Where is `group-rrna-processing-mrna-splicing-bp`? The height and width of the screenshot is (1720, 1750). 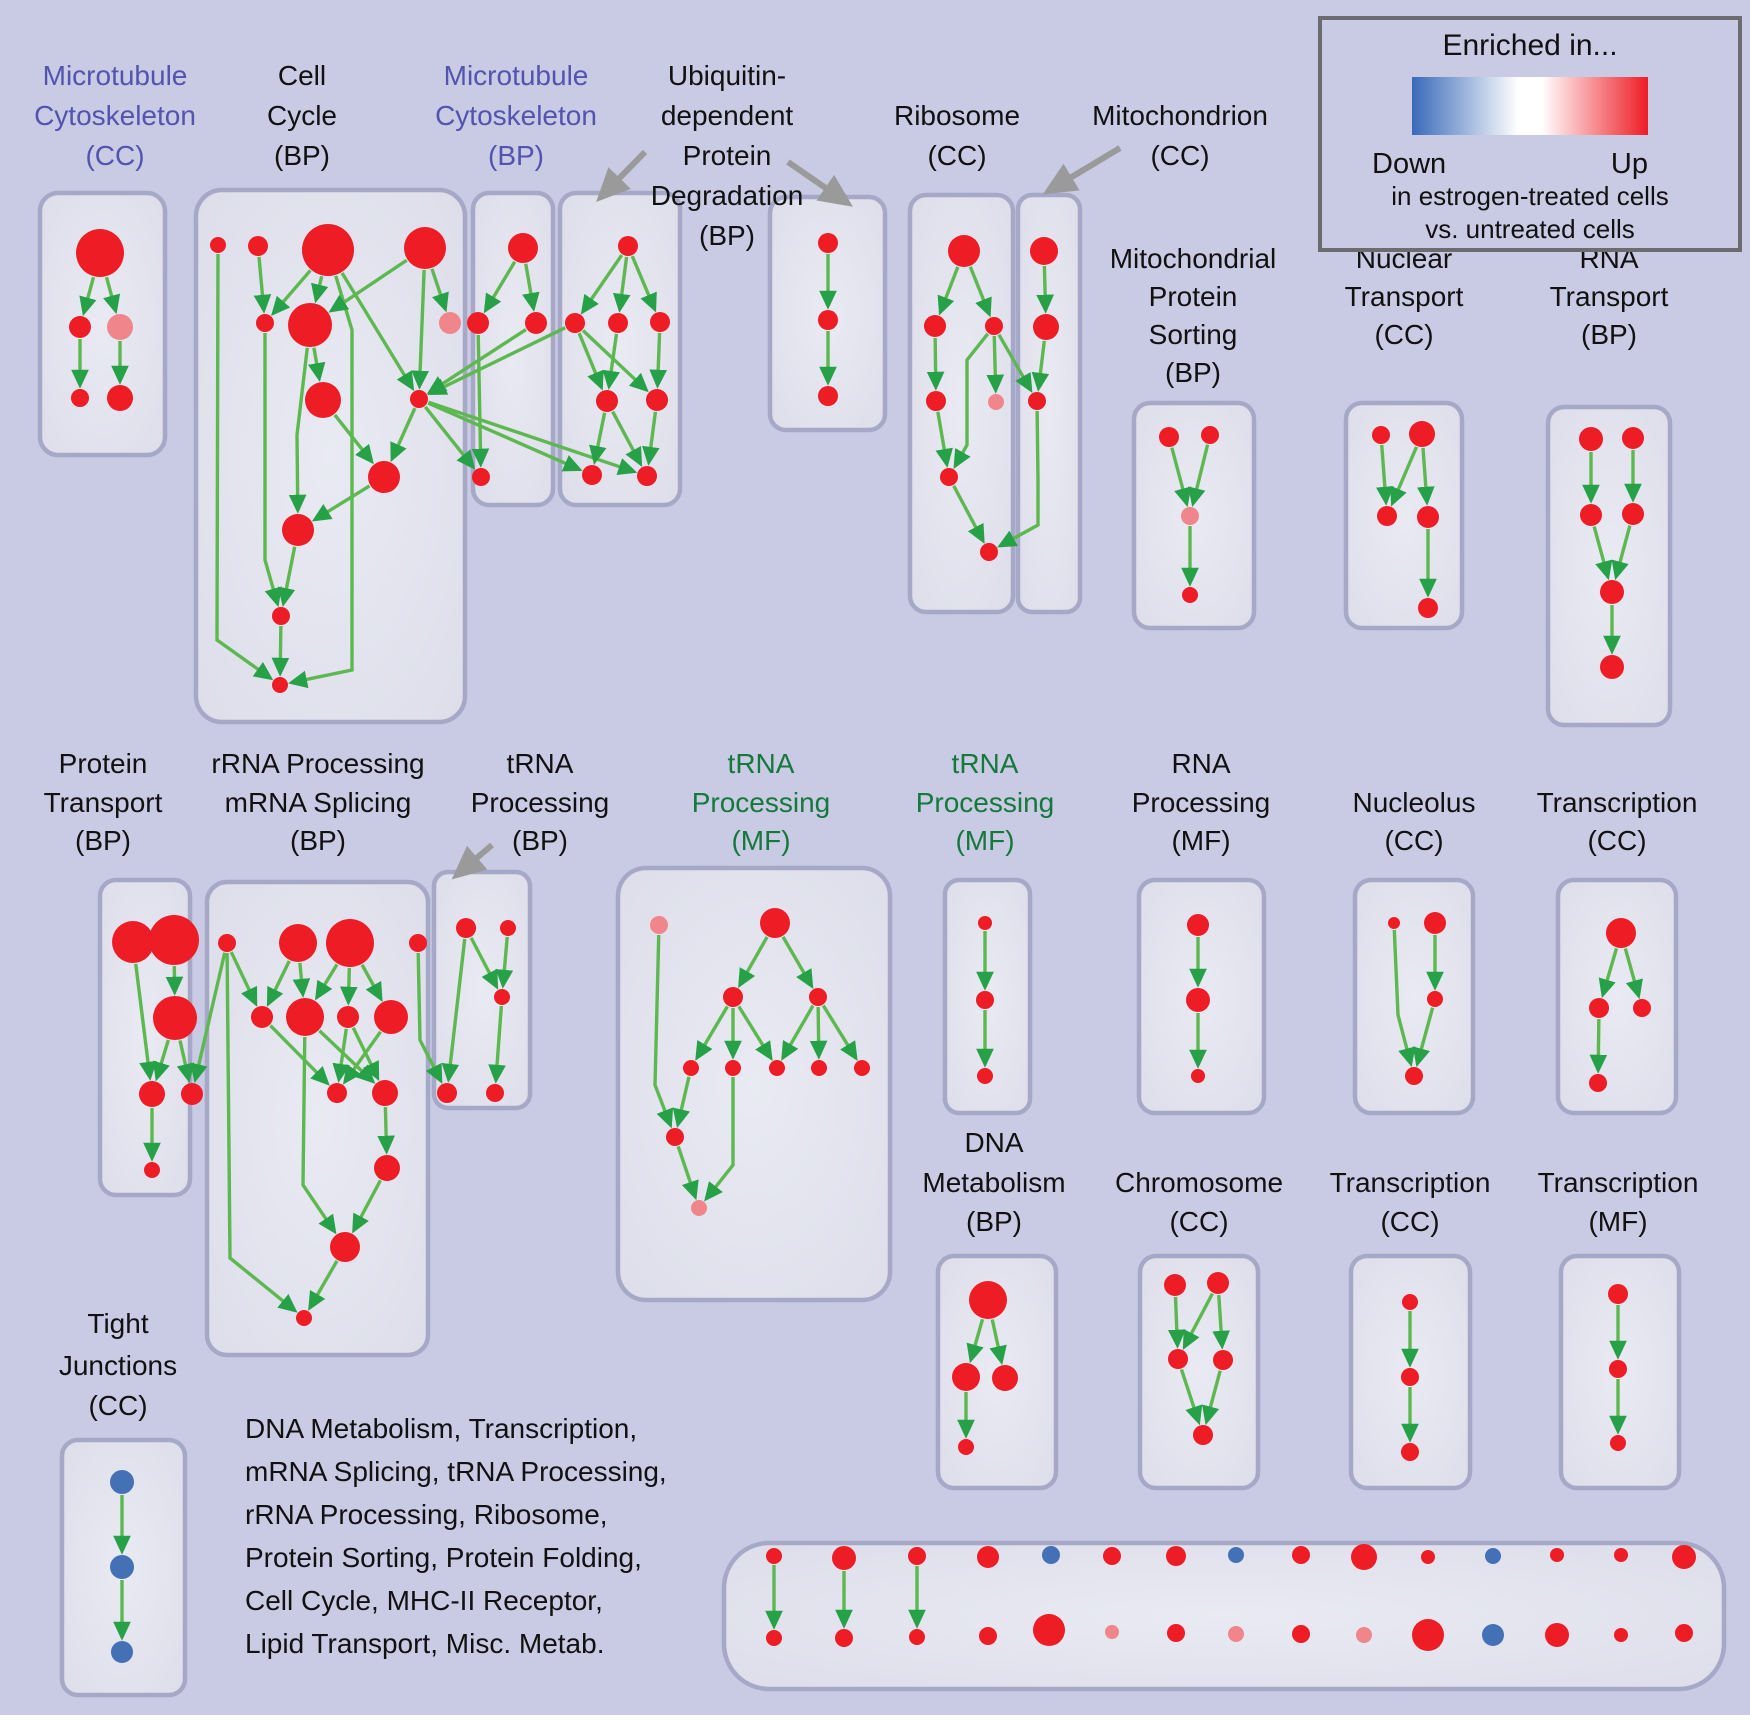
group-rrna-processing-mrna-splicing-bp is located at coordinates (317, 1118).